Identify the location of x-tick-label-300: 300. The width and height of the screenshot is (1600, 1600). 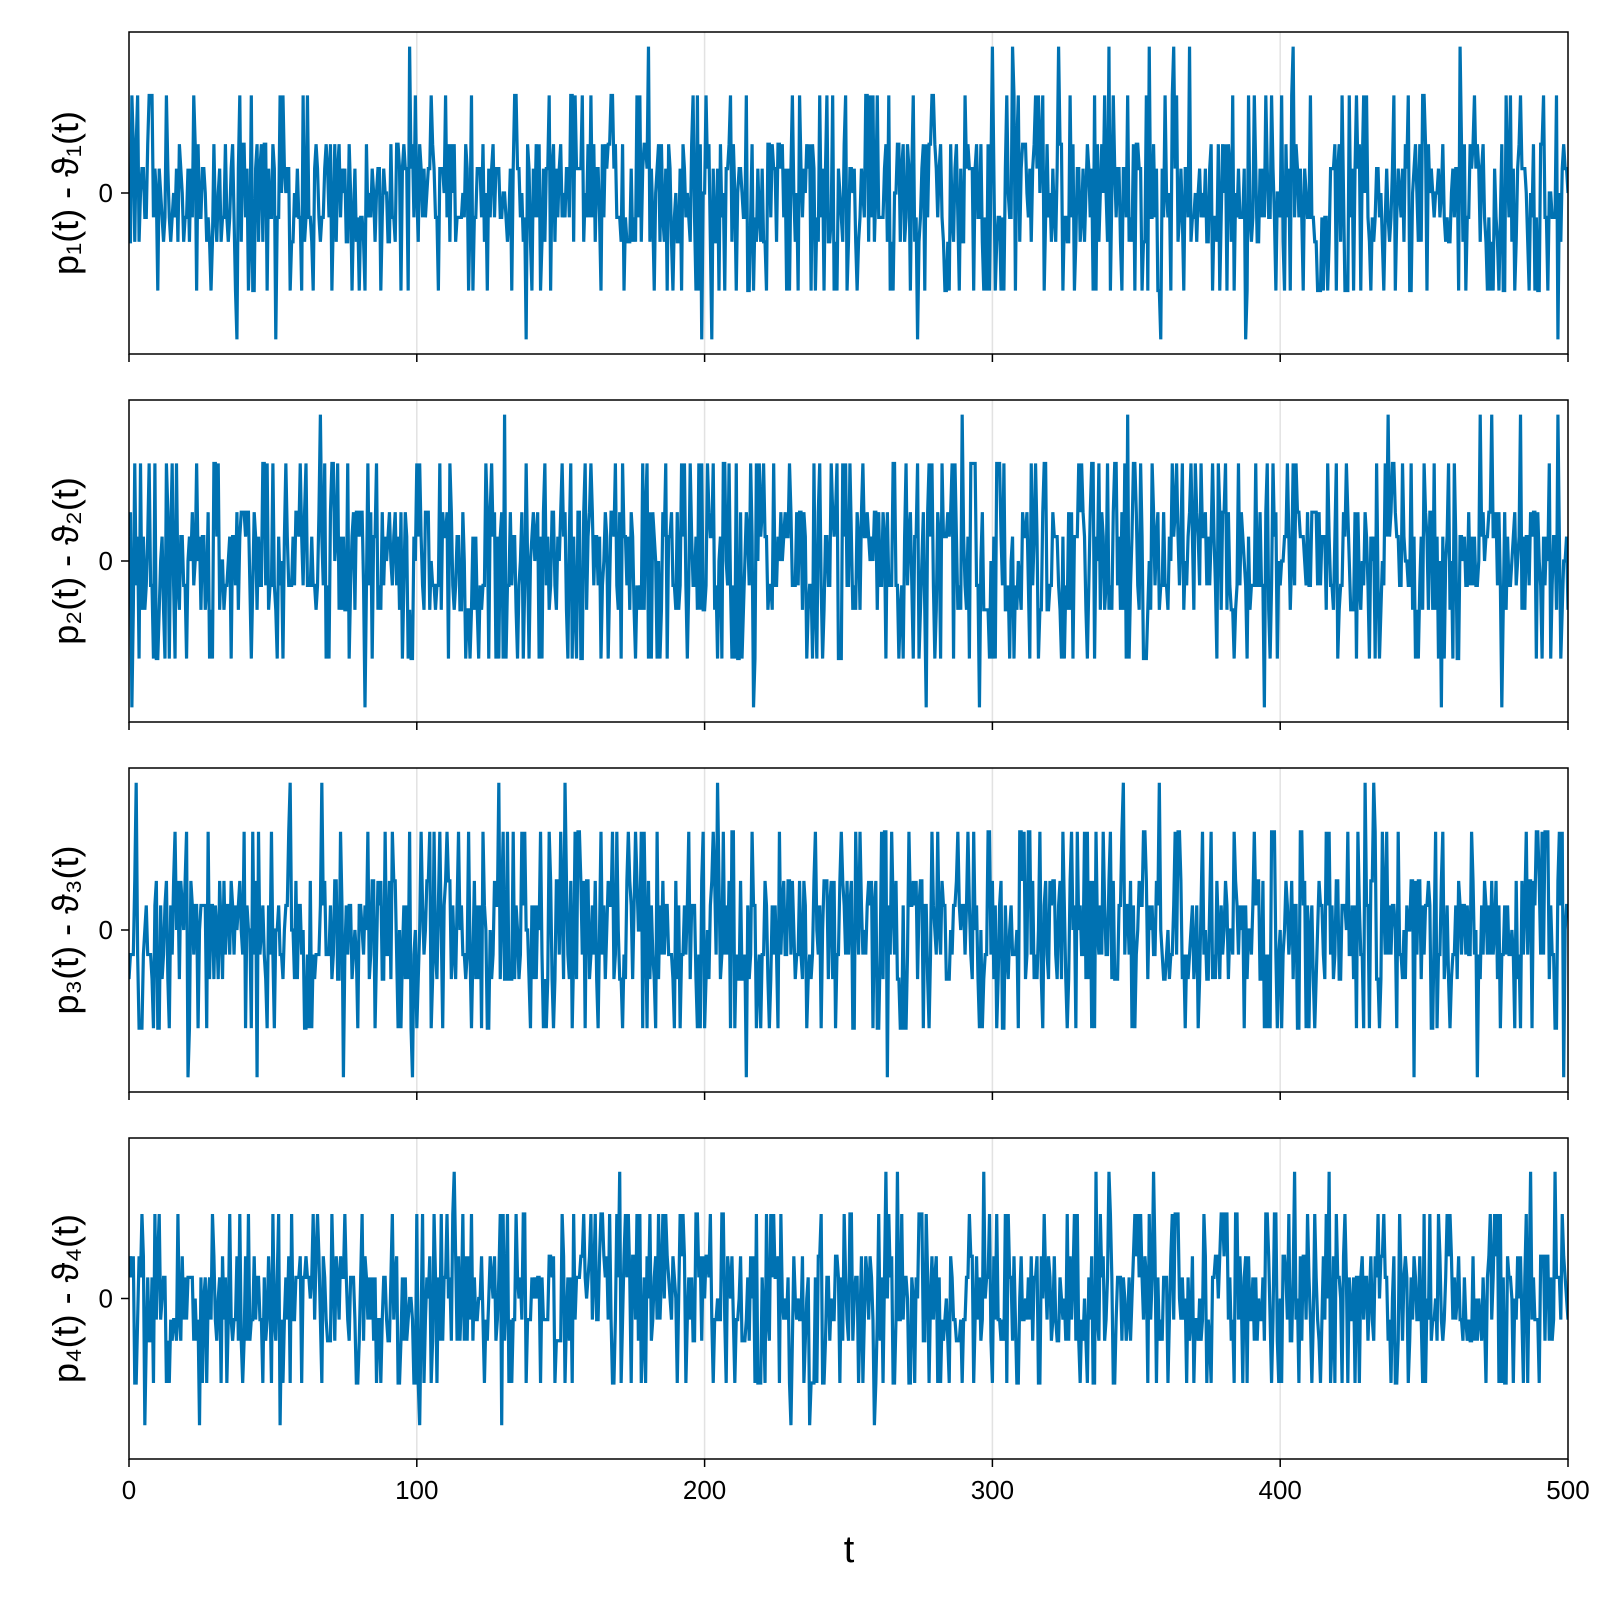
(992, 1490).